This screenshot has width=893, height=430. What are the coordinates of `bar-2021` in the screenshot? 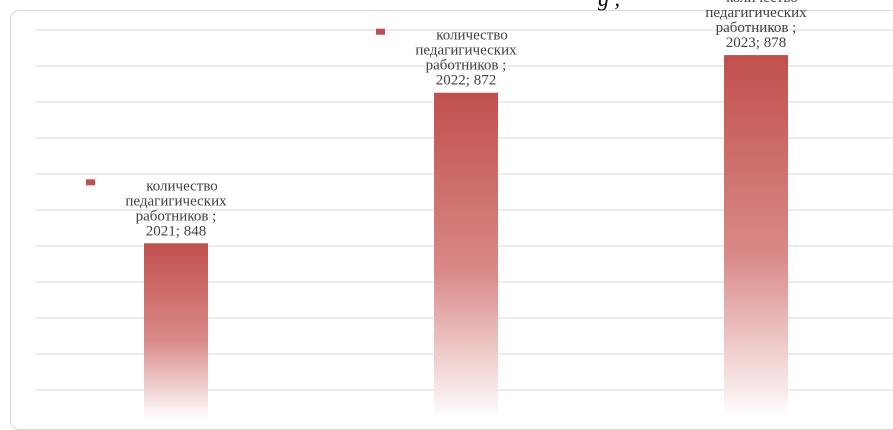 It's located at (176, 331).